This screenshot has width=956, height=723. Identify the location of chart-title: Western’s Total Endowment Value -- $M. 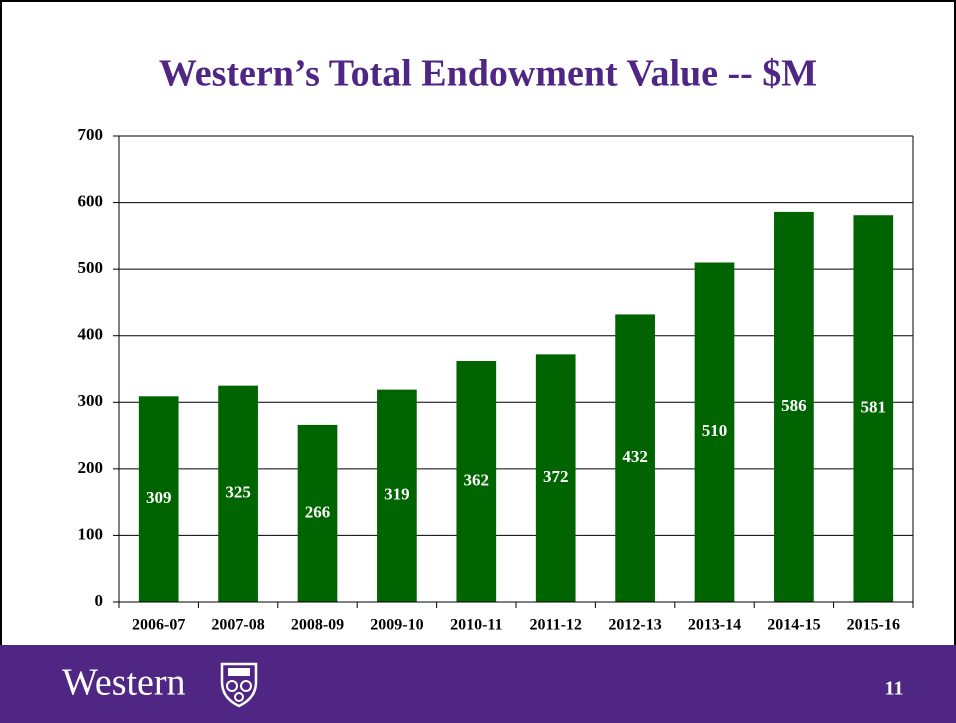
(488, 74).